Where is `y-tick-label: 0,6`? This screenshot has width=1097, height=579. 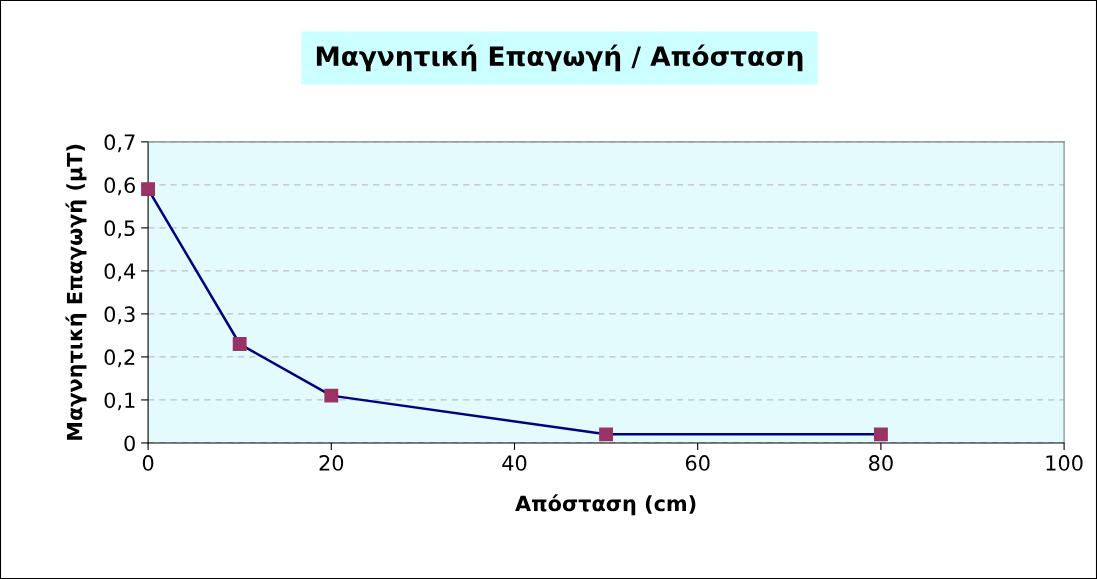
y-tick-label: 0,6 is located at coordinates (119, 186).